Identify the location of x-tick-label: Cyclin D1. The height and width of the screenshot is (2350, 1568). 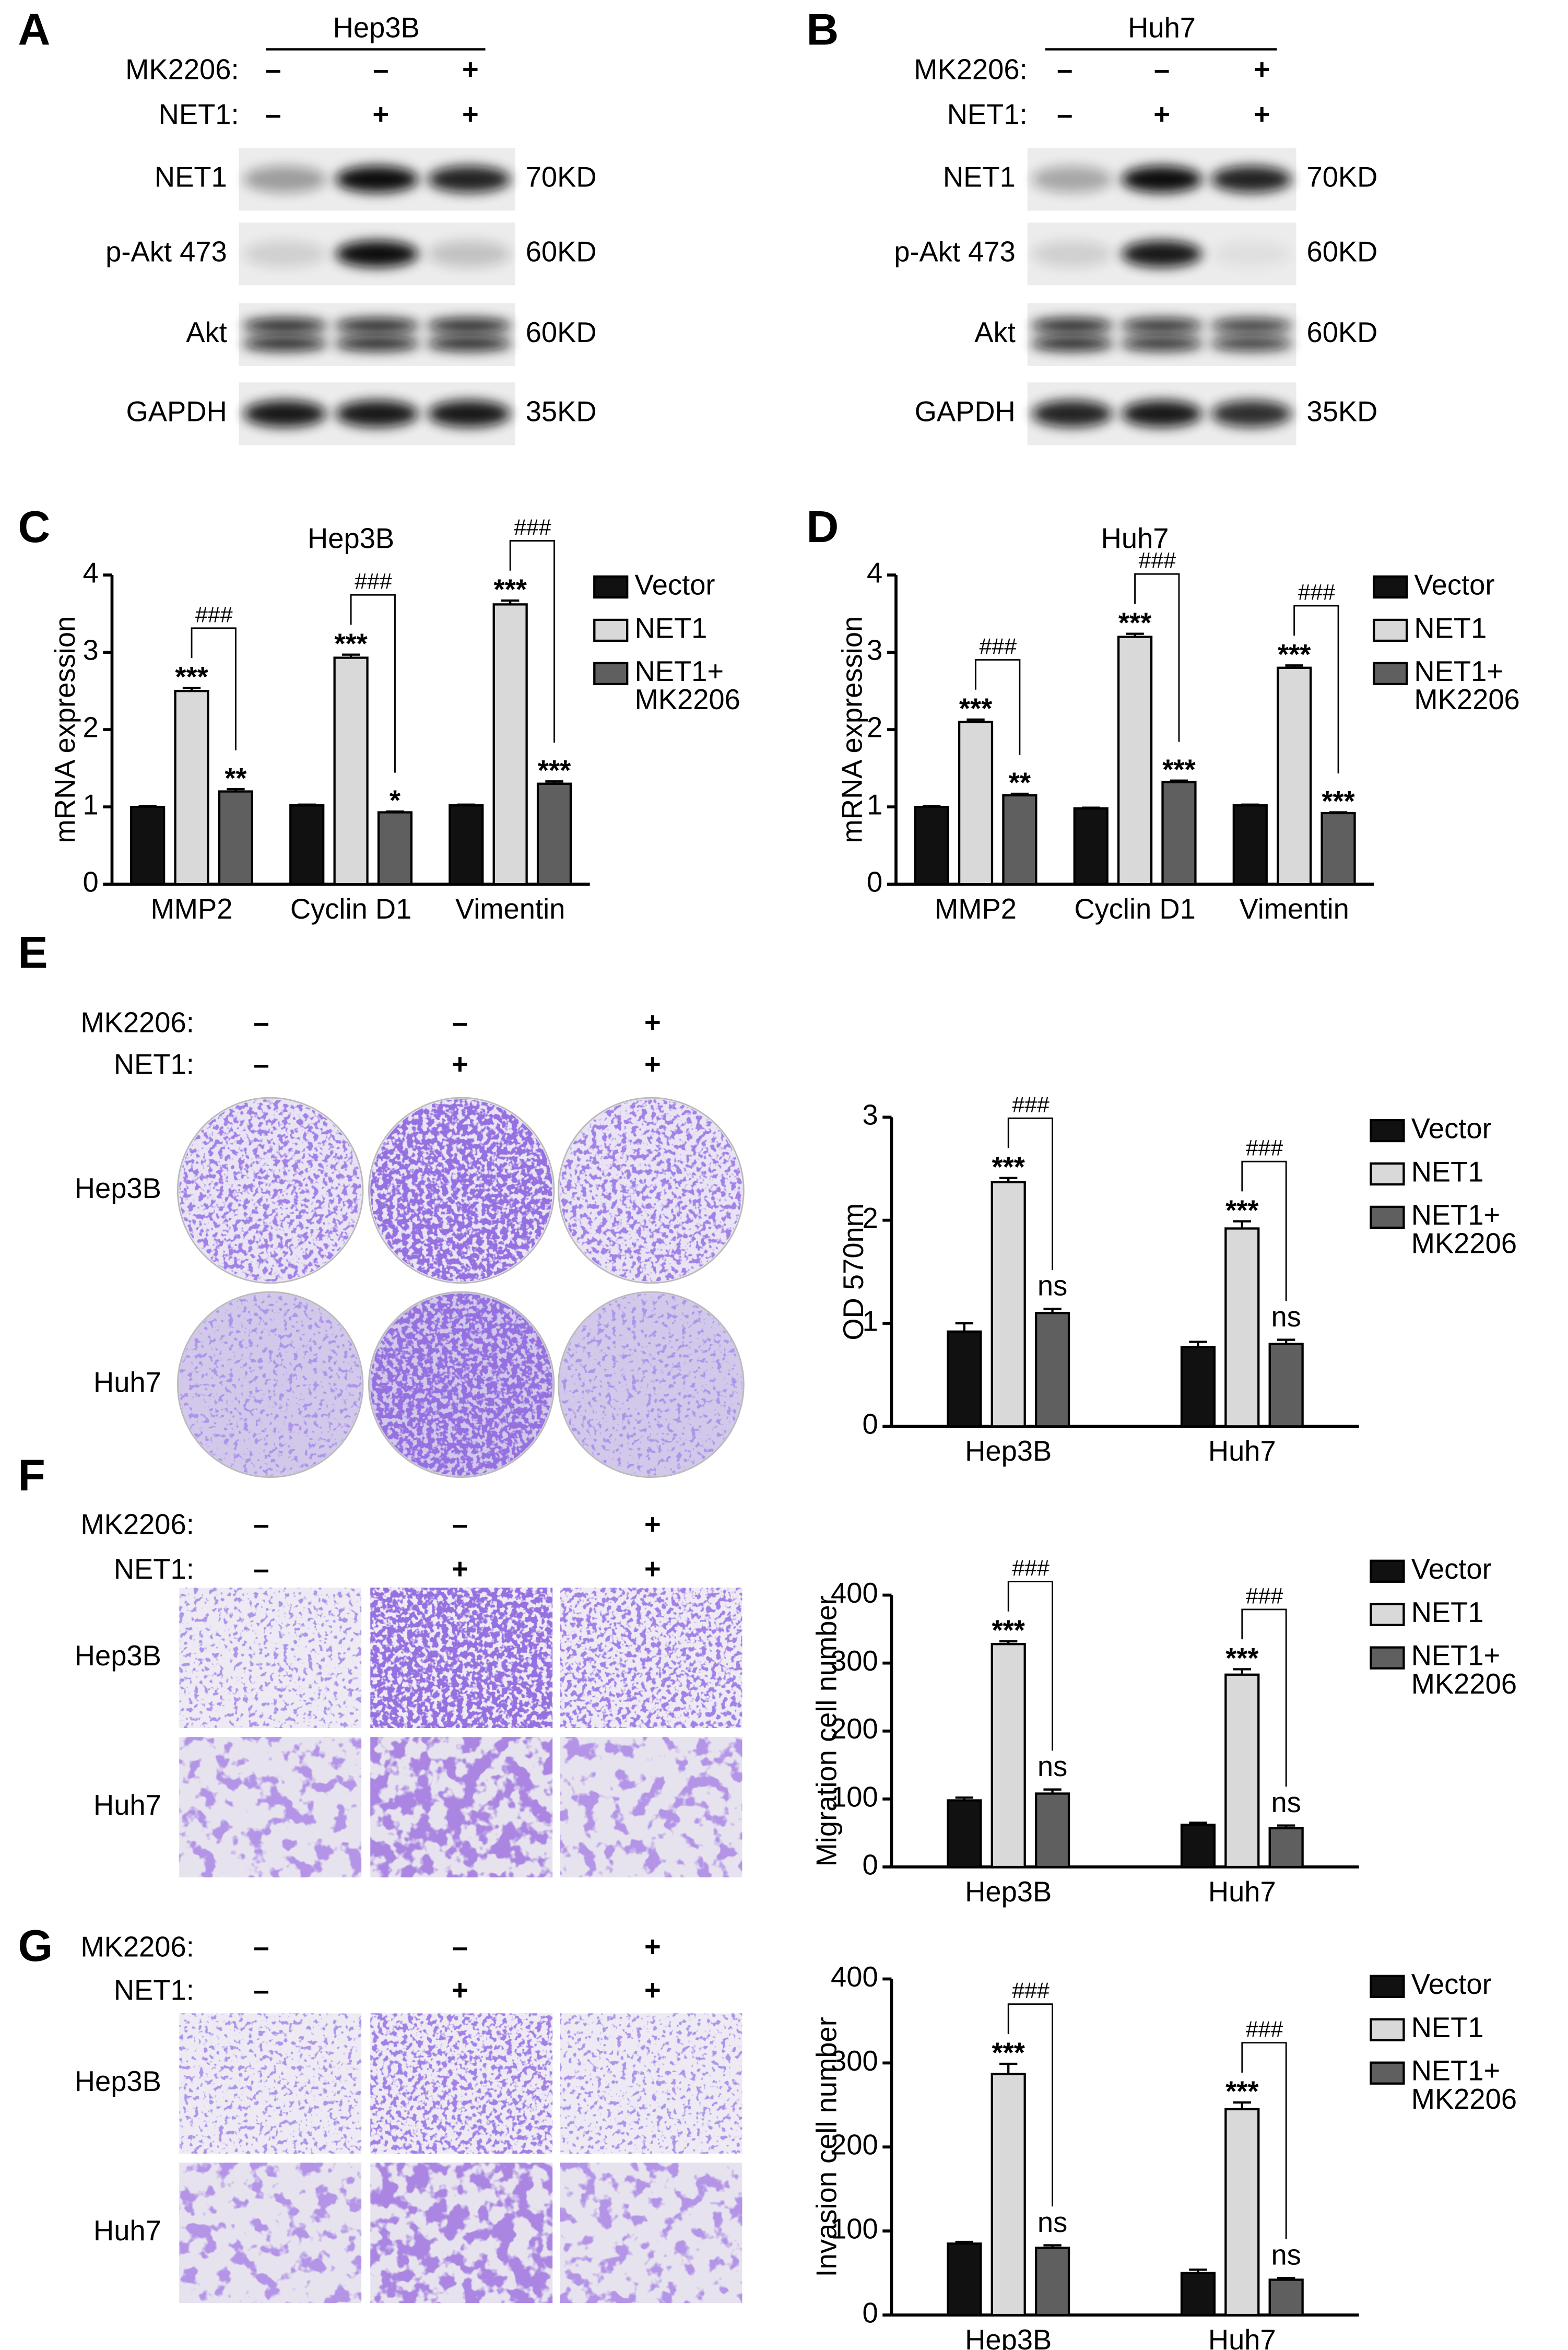
(1134, 909).